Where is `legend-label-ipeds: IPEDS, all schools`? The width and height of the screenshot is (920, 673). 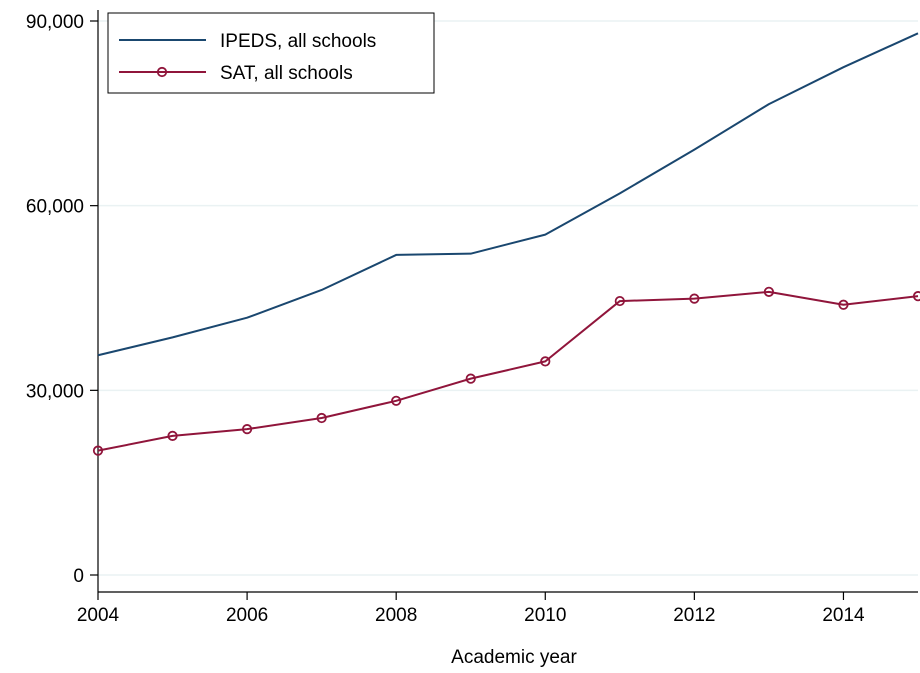 legend-label-ipeds: IPEDS, all schools is located at coordinates (298, 41).